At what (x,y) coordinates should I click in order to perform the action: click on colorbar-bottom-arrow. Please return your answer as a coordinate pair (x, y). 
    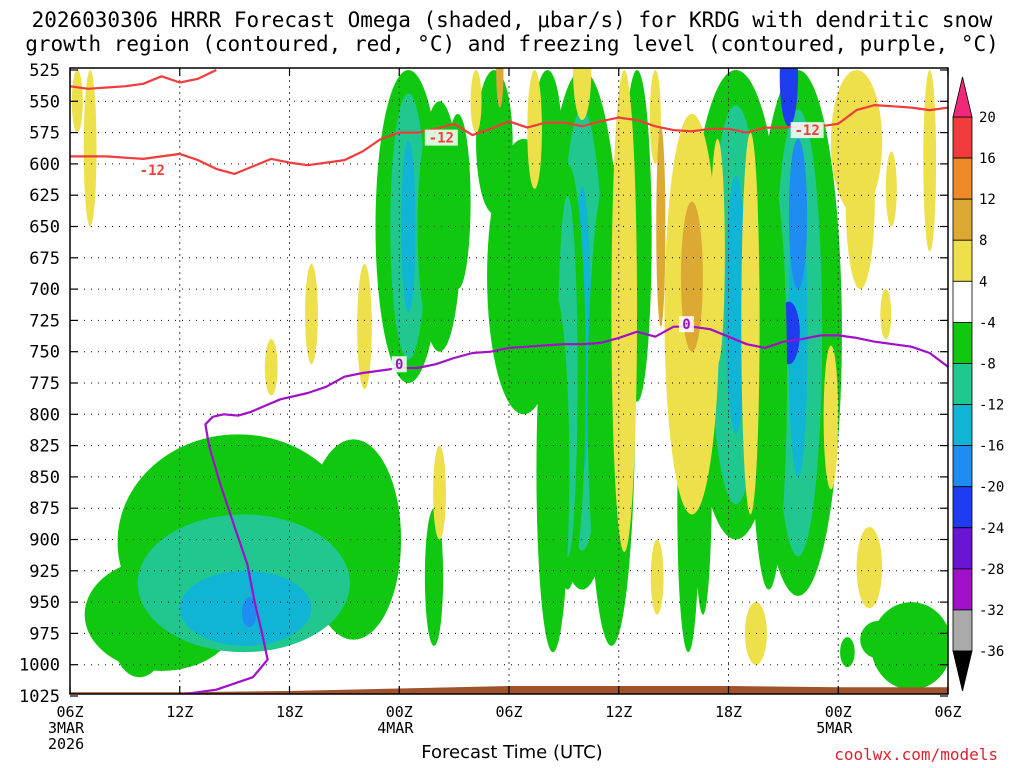
    Looking at the image, I should click on (962, 671).